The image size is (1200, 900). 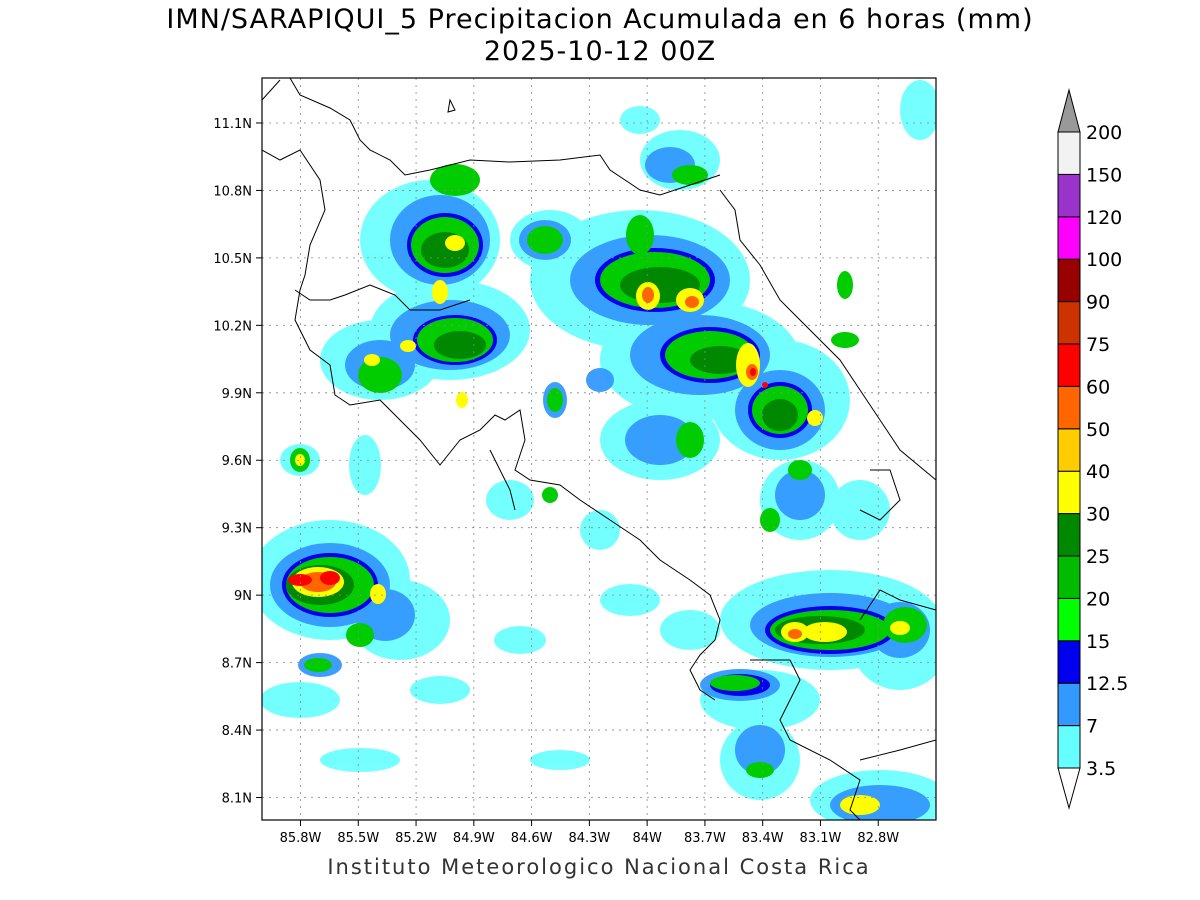 What do you see at coordinates (821, 838) in the screenshot?
I see `lon-tick-label: 83.1W` at bounding box center [821, 838].